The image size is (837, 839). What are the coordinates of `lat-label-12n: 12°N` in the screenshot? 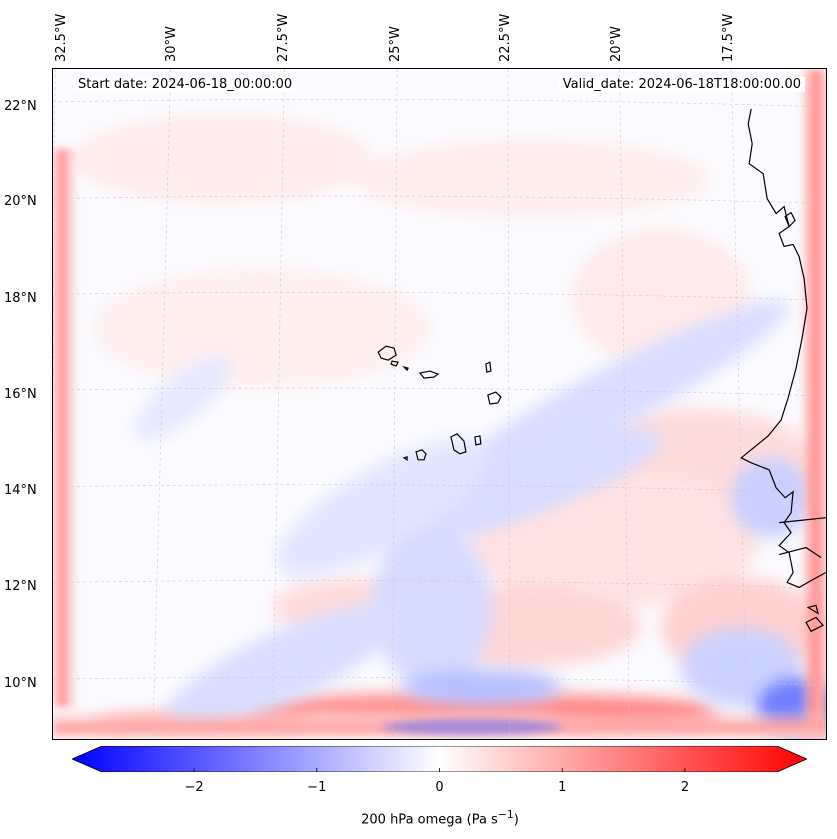 It's located at (20, 586).